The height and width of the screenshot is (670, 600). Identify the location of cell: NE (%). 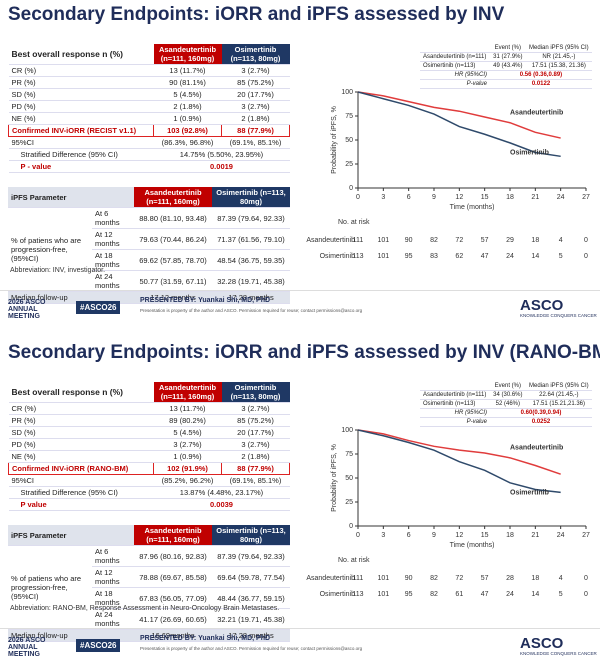
(81, 456).